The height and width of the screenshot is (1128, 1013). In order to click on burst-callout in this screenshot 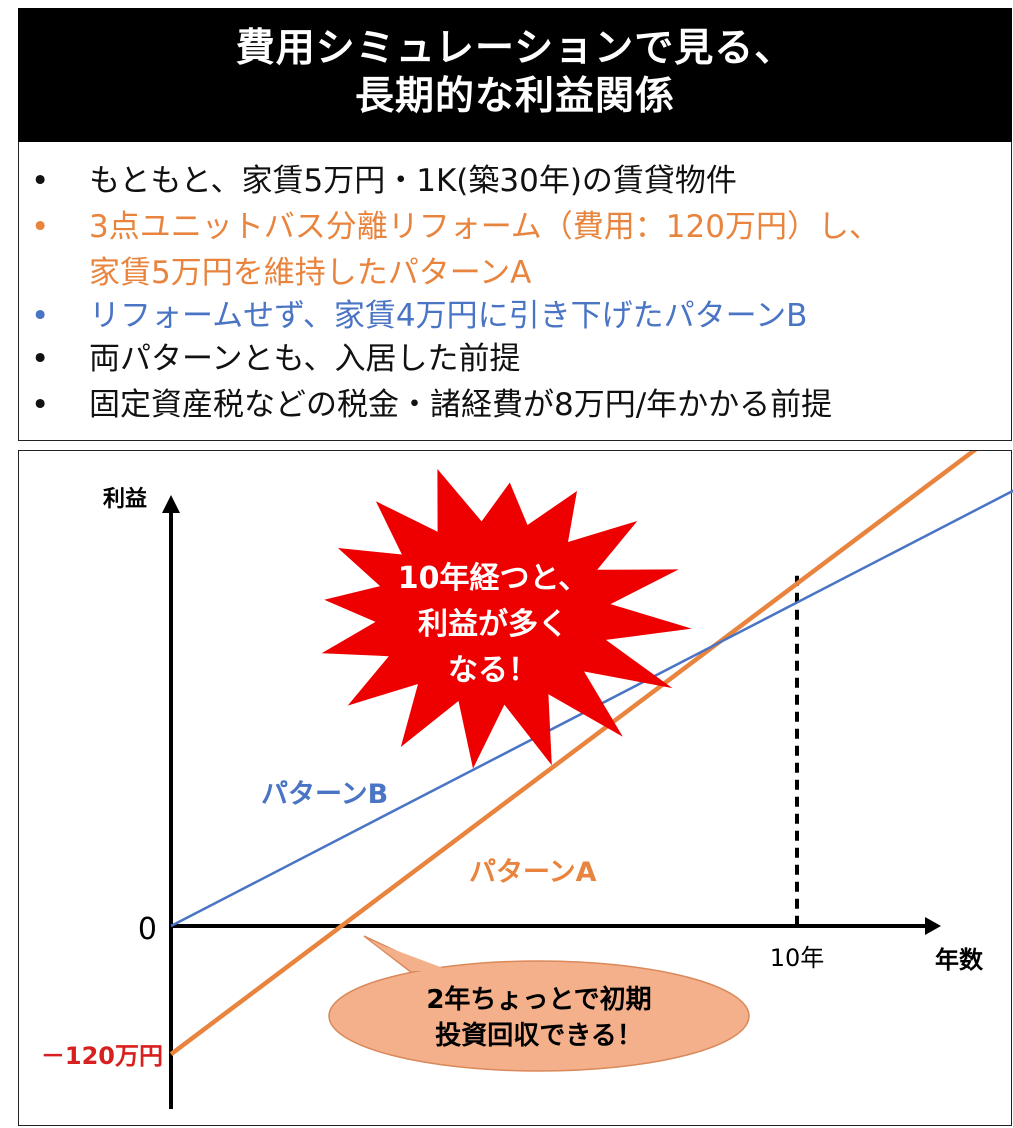, I will do `click(506, 619)`.